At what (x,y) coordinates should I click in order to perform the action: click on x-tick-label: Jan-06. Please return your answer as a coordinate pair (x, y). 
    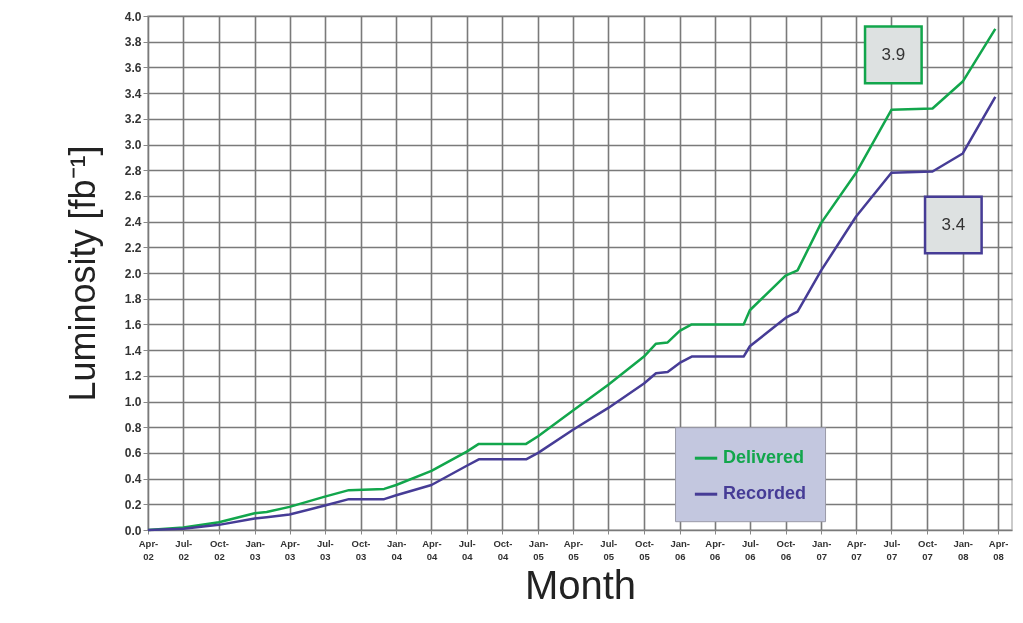
    Looking at the image, I should click on (680, 549).